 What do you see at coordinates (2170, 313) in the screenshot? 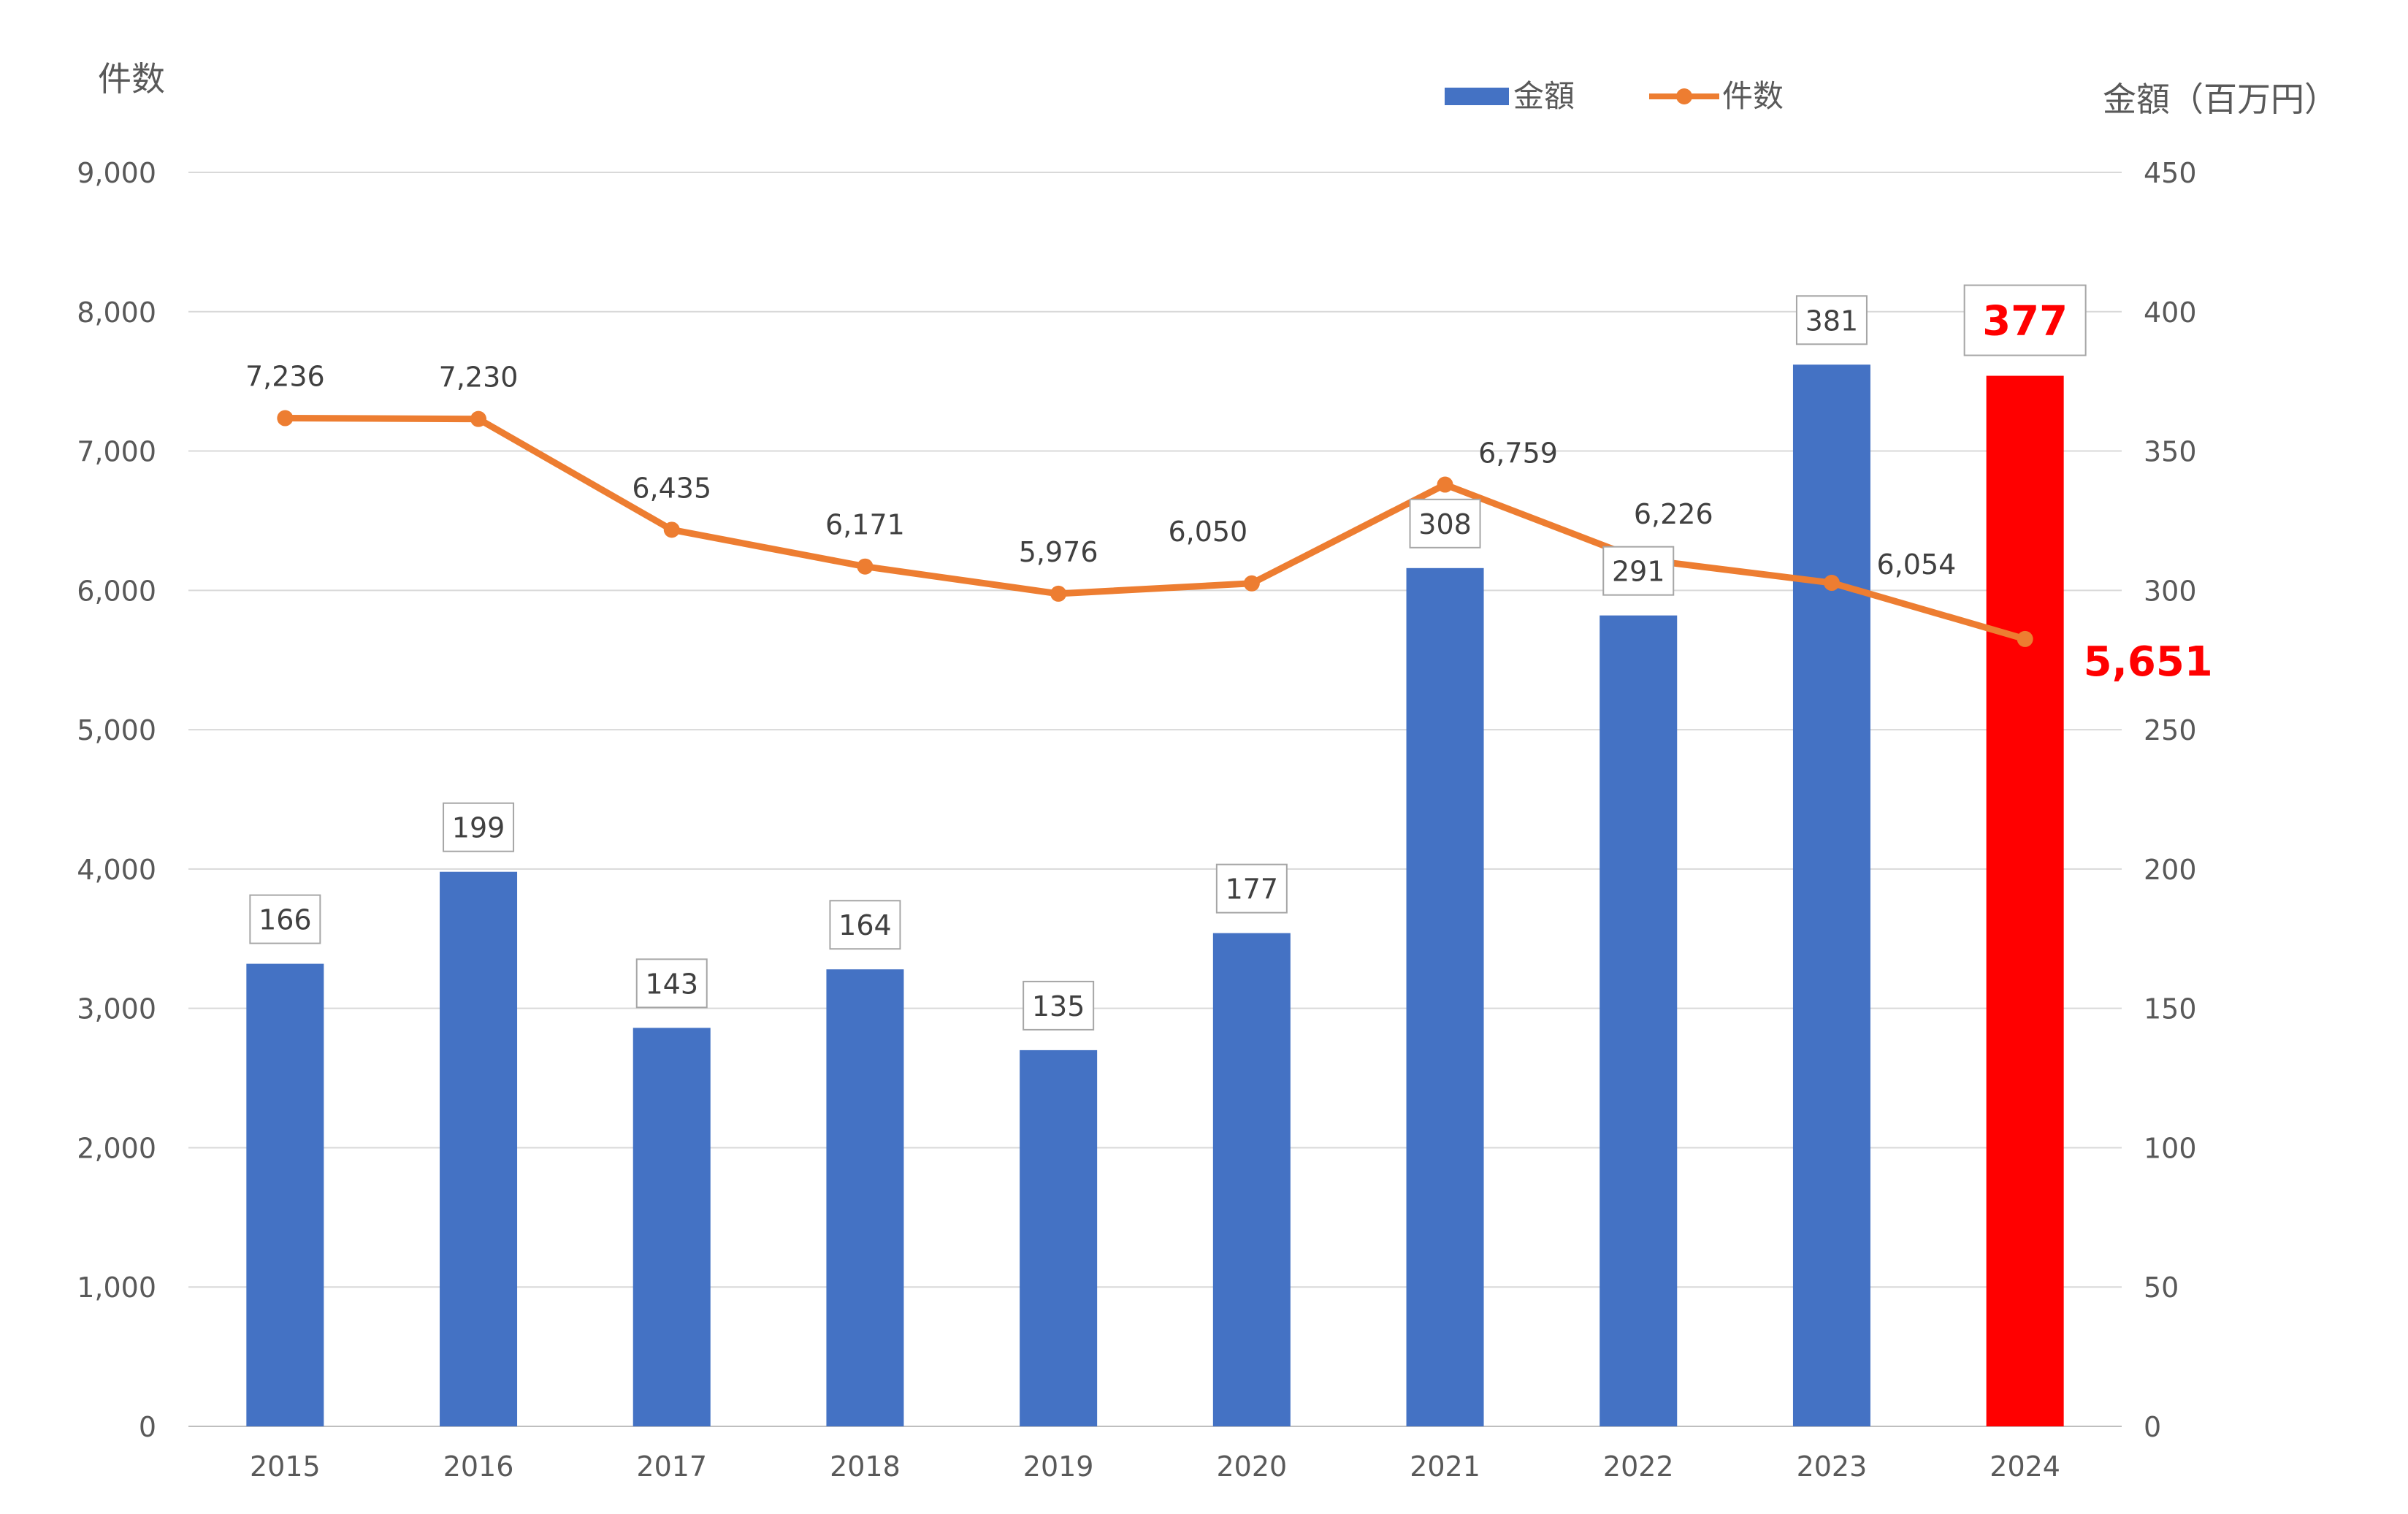
I see `y-right-tick-label: 400` at bounding box center [2170, 313].